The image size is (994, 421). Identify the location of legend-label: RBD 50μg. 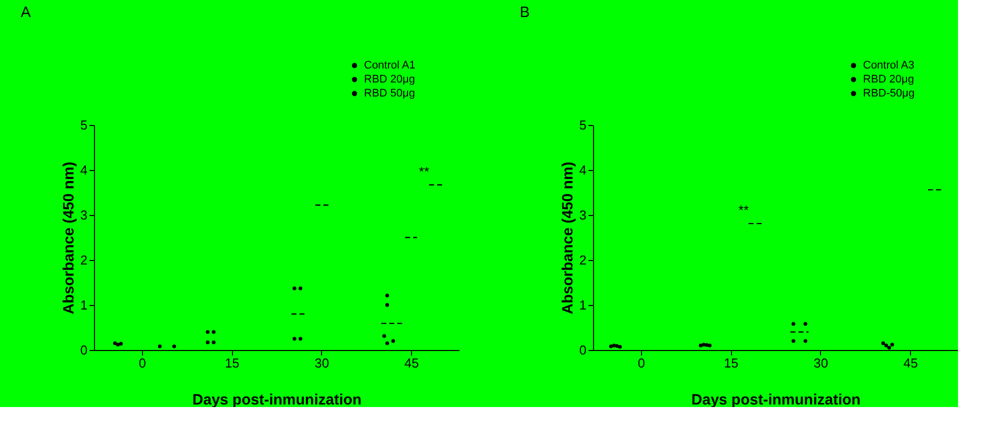
(389, 94).